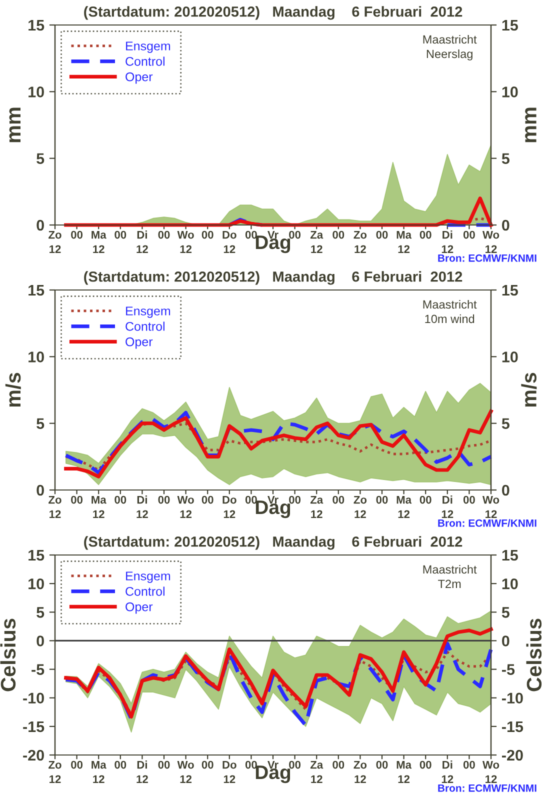 Image resolution: width=554 pixels, height=795 pixels. Describe the element at coordinates (450, 576) in the screenshot. I see `annotation: Maastricht T2m` at that location.